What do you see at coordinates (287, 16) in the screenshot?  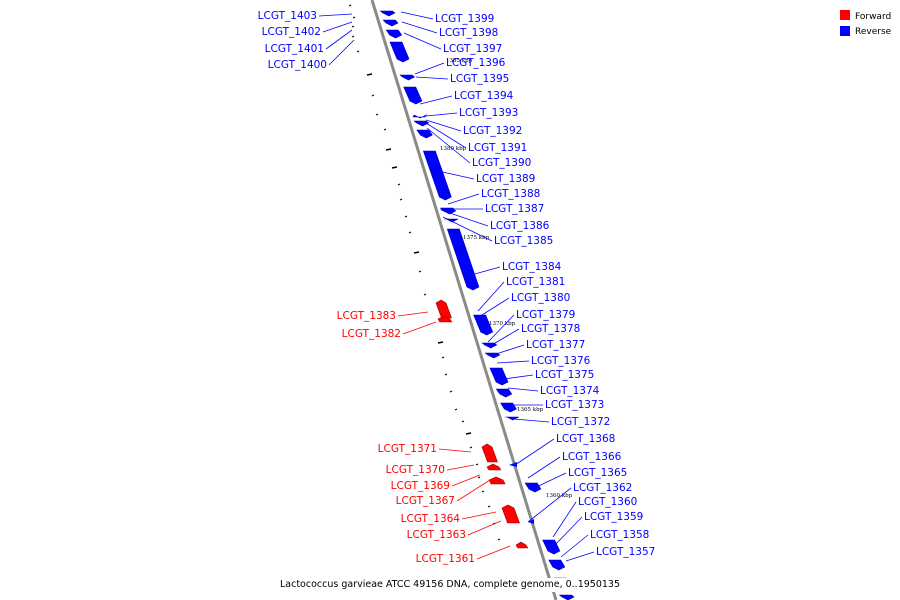 I see `reverse-gene-label: LCGT_1403` at bounding box center [287, 16].